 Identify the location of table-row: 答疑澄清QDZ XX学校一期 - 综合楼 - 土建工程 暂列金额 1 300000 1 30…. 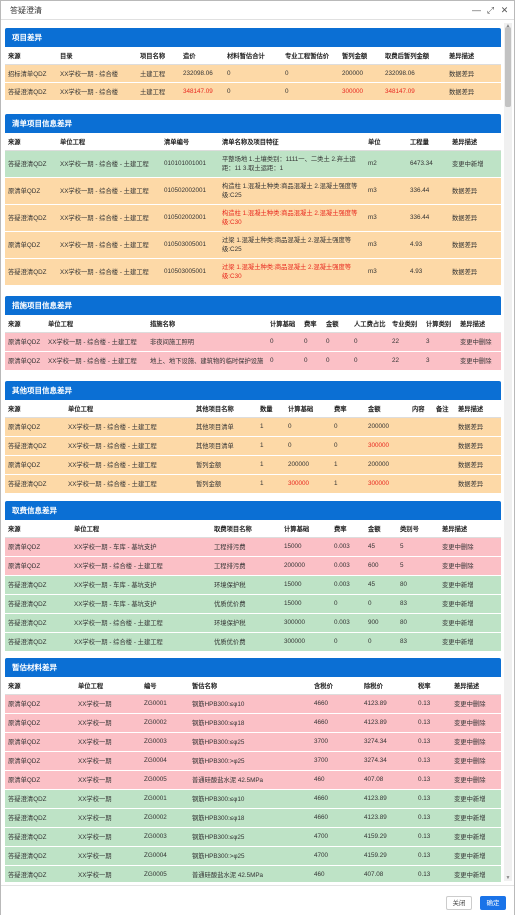
(253, 484).